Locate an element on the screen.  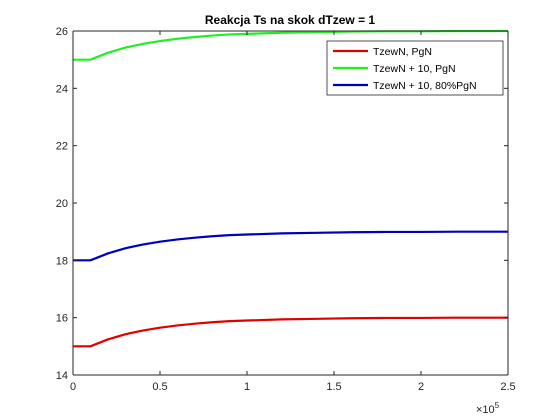
y-tick-label: 14 is located at coordinates (62, 376).